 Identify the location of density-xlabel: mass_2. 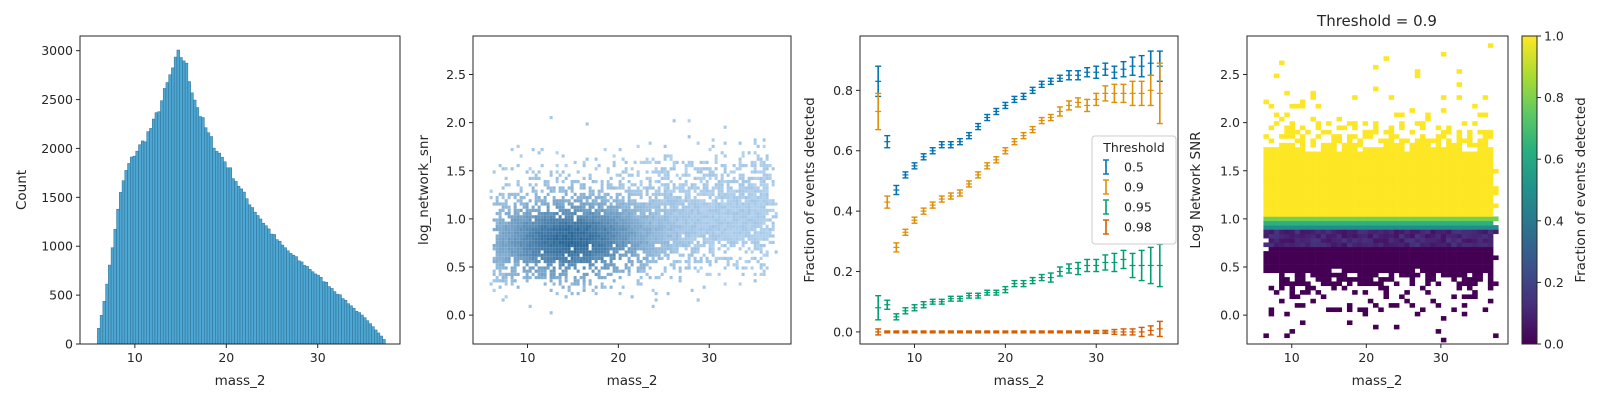
(632, 381).